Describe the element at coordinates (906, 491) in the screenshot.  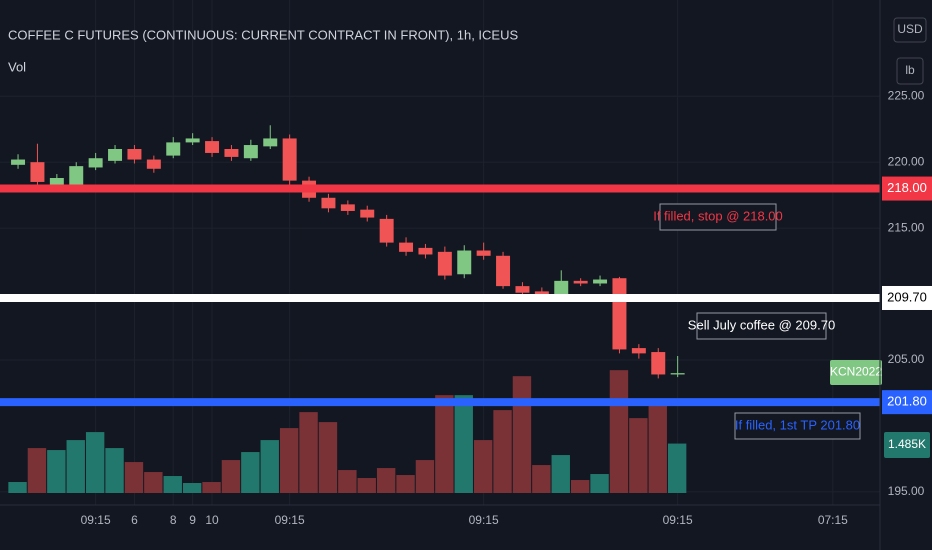
I see `y-tick-label: 195.00` at that location.